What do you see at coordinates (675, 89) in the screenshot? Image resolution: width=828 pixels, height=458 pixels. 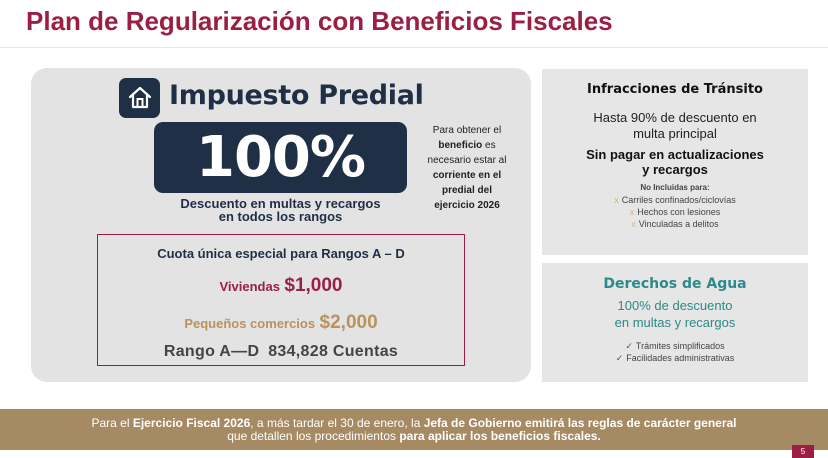 I see `transito-title: Infracciones de Tránsito` at bounding box center [675, 89].